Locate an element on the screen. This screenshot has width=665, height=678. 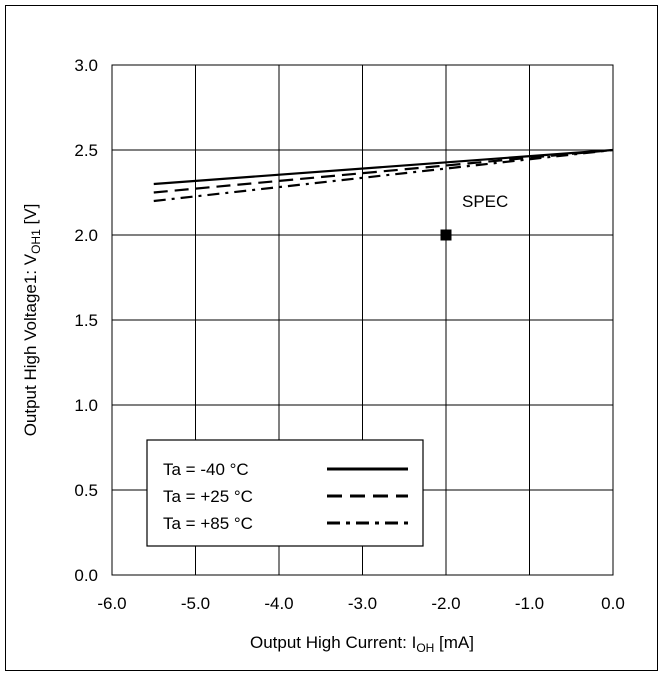
y-tick-label: 2.5 is located at coordinates (86, 150).